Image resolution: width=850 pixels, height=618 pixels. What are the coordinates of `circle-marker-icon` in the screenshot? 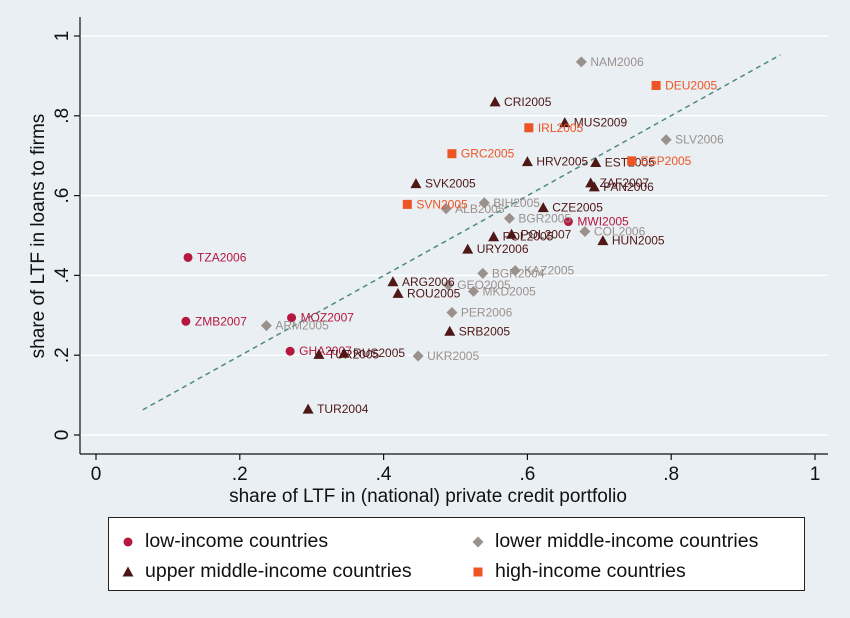 It's located at (128, 541).